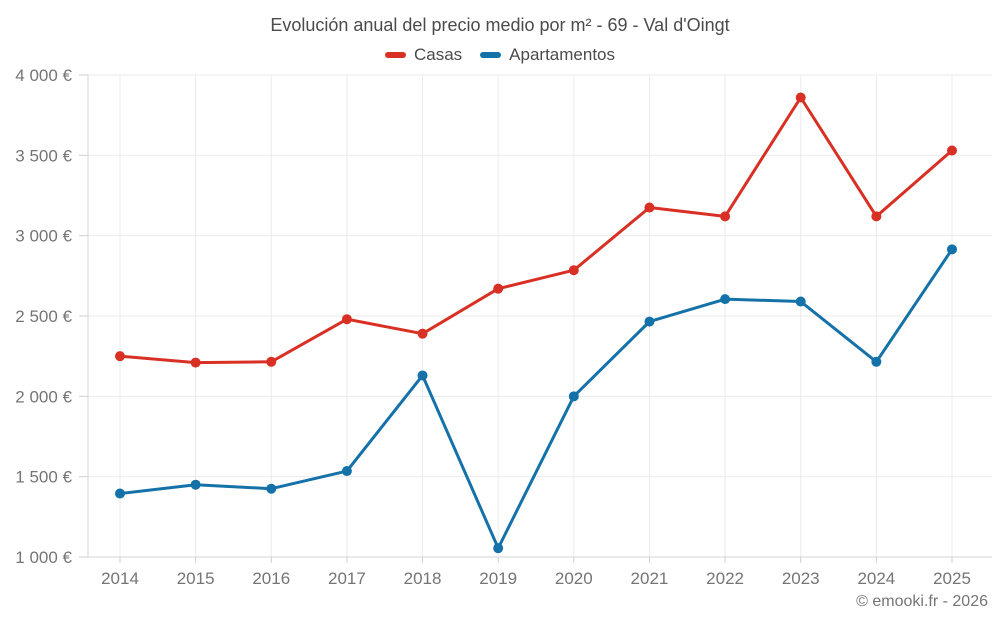 The height and width of the screenshot is (625, 1000). What do you see at coordinates (423, 578) in the screenshot?
I see `x-axis-tick-label: 2018` at bounding box center [423, 578].